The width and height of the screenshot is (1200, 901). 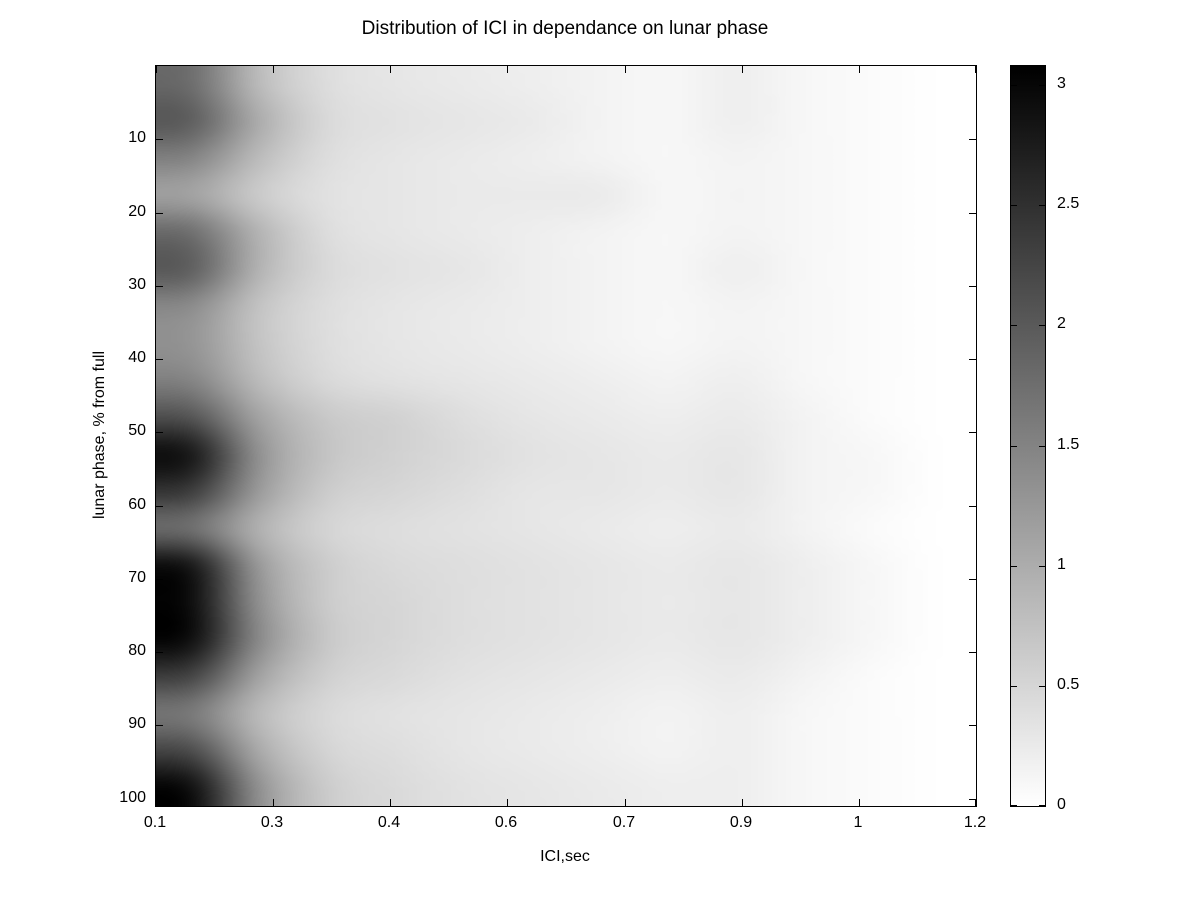 What do you see at coordinates (1061, 323) in the screenshot?
I see `colorbar-tick-label: 2` at bounding box center [1061, 323].